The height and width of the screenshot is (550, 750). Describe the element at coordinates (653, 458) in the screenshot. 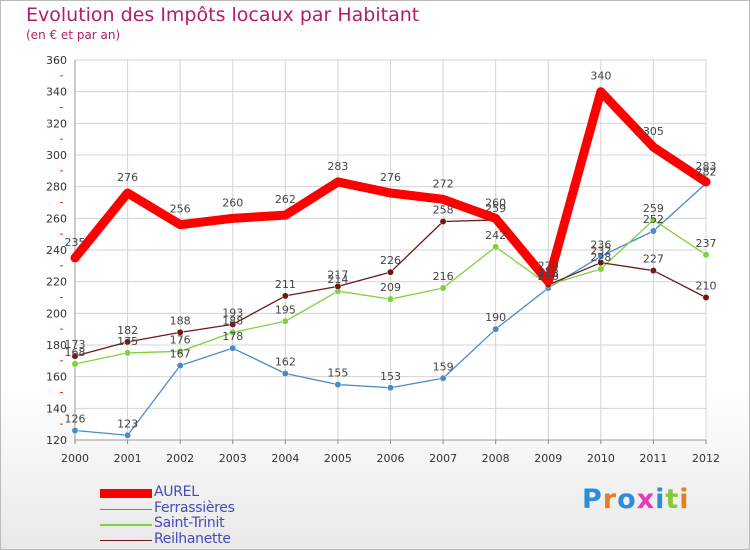

I see `x-tick-label: 2011` at that location.